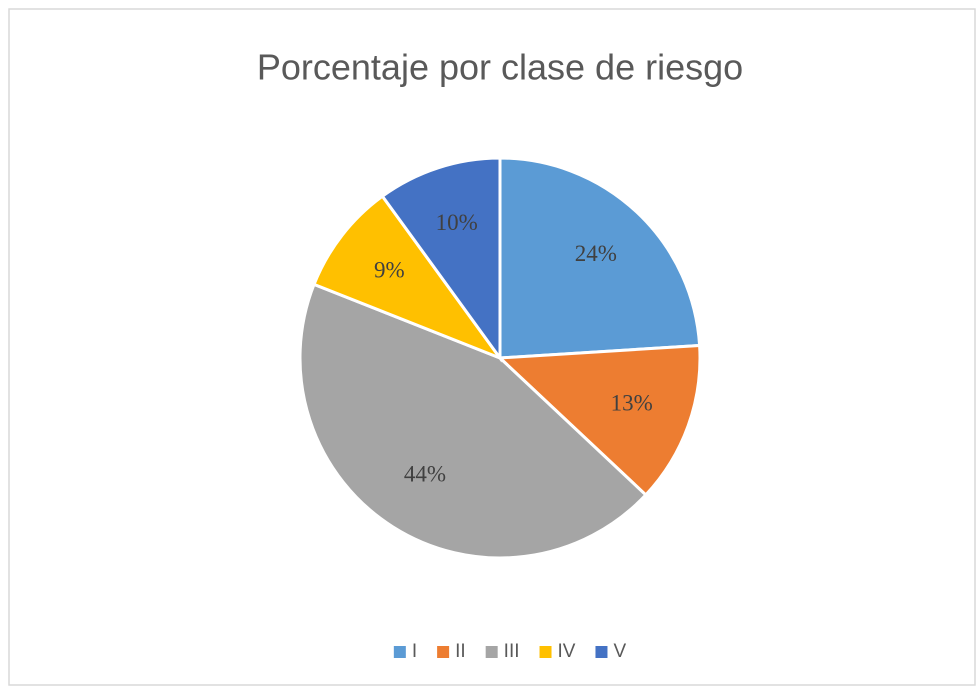  What do you see at coordinates (425, 473) in the screenshot?
I see `data-label: 44%` at bounding box center [425, 473].